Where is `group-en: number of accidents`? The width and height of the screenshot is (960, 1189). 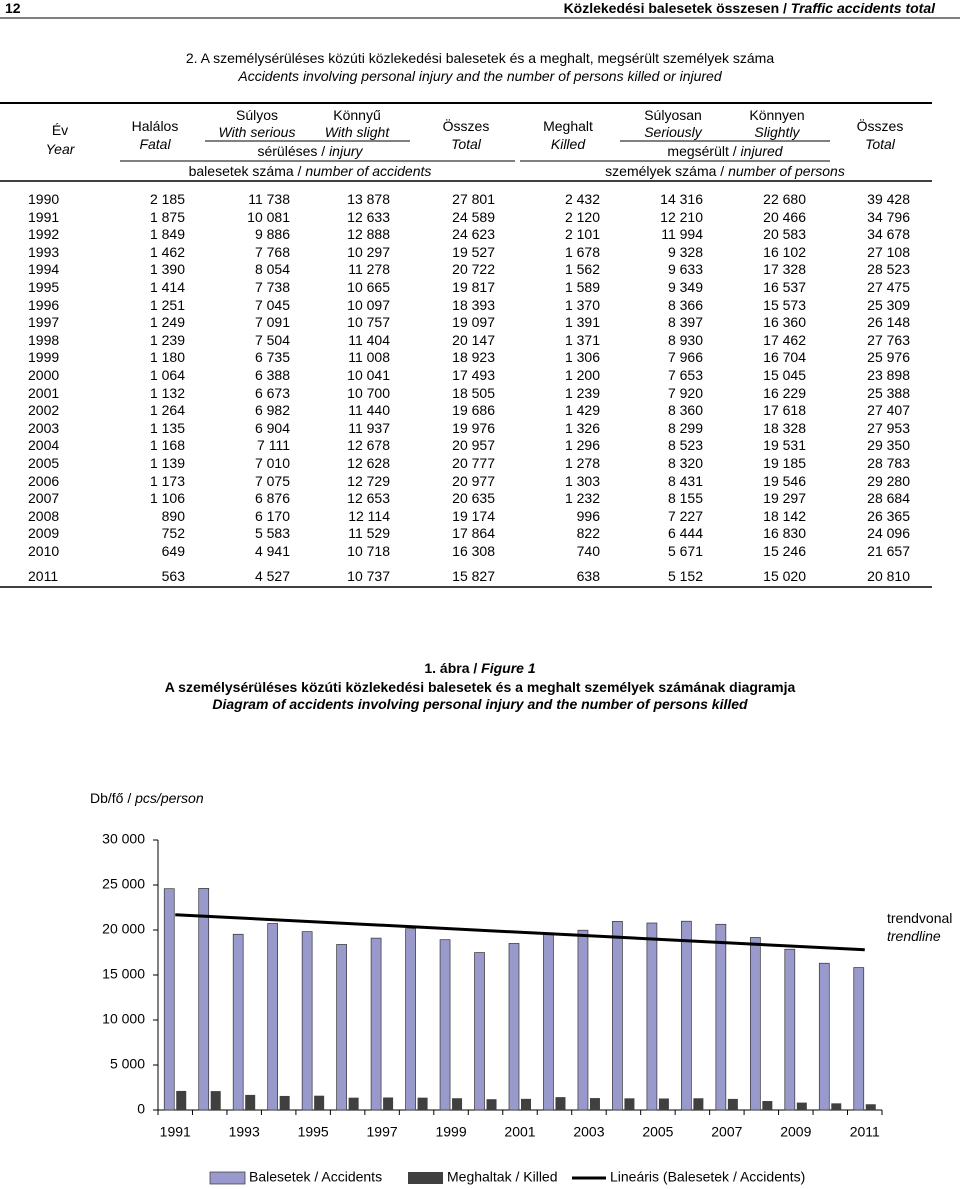
group-en: number of accidents is located at coordinates (368, 171).